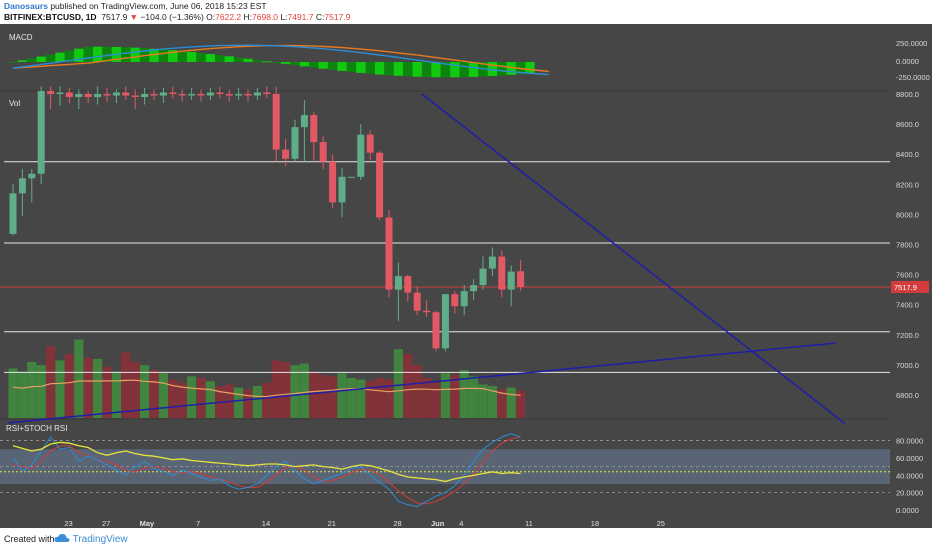 The width and height of the screenshot is (932, 550). What do you see at coordinates (337, 17) in the screenshot?
I see `close-value: 7517.9` at bounding box center [337, 17].